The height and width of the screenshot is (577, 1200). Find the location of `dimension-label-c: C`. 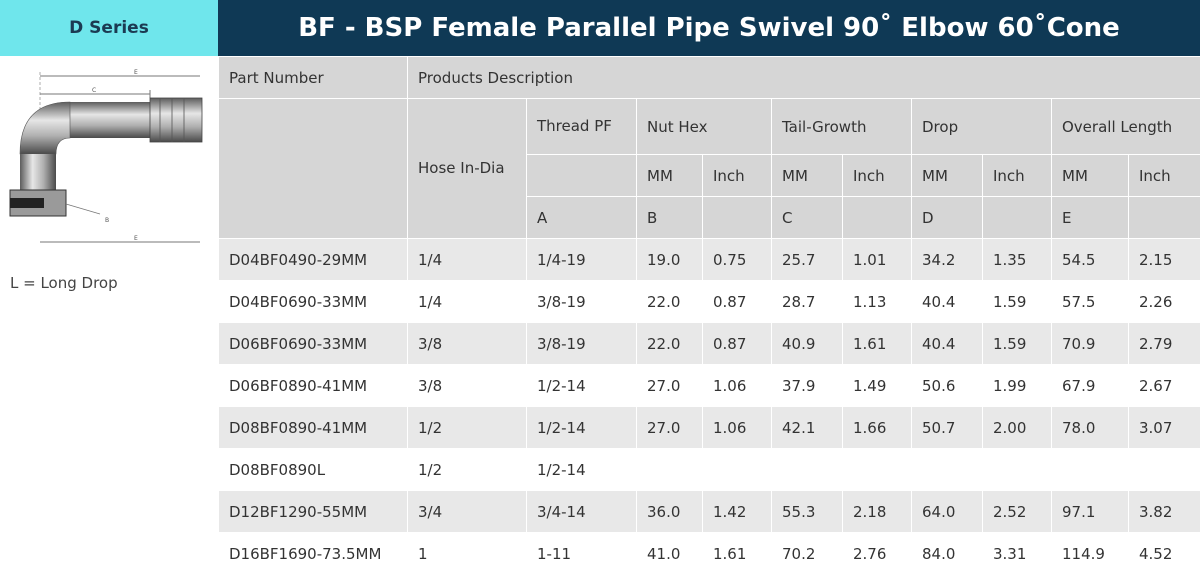

dimension-label-c: C is located at coordinates (94, 90).